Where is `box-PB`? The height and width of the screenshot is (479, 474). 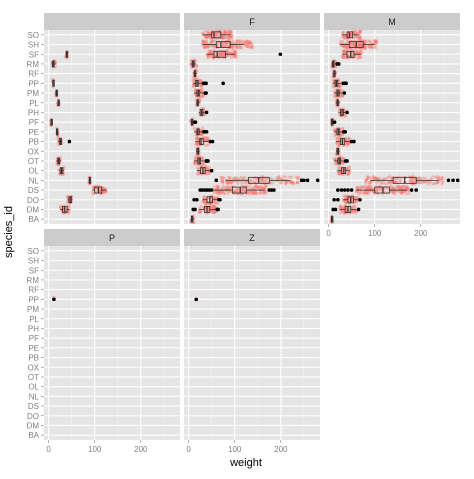
box-PB is located at coordinates (345, 142).